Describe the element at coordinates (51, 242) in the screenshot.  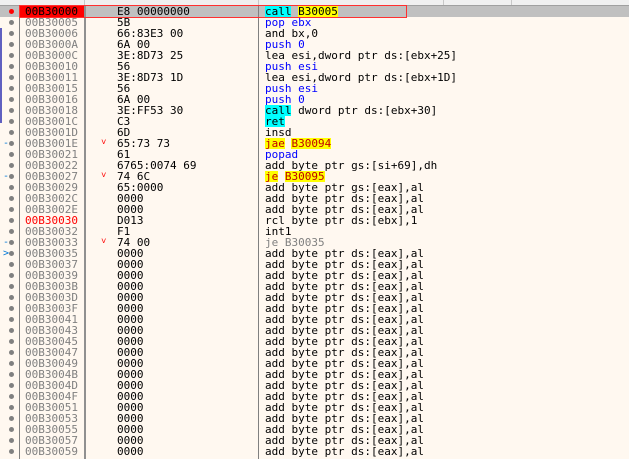
I see `address-cell: 00B30033` at that location.